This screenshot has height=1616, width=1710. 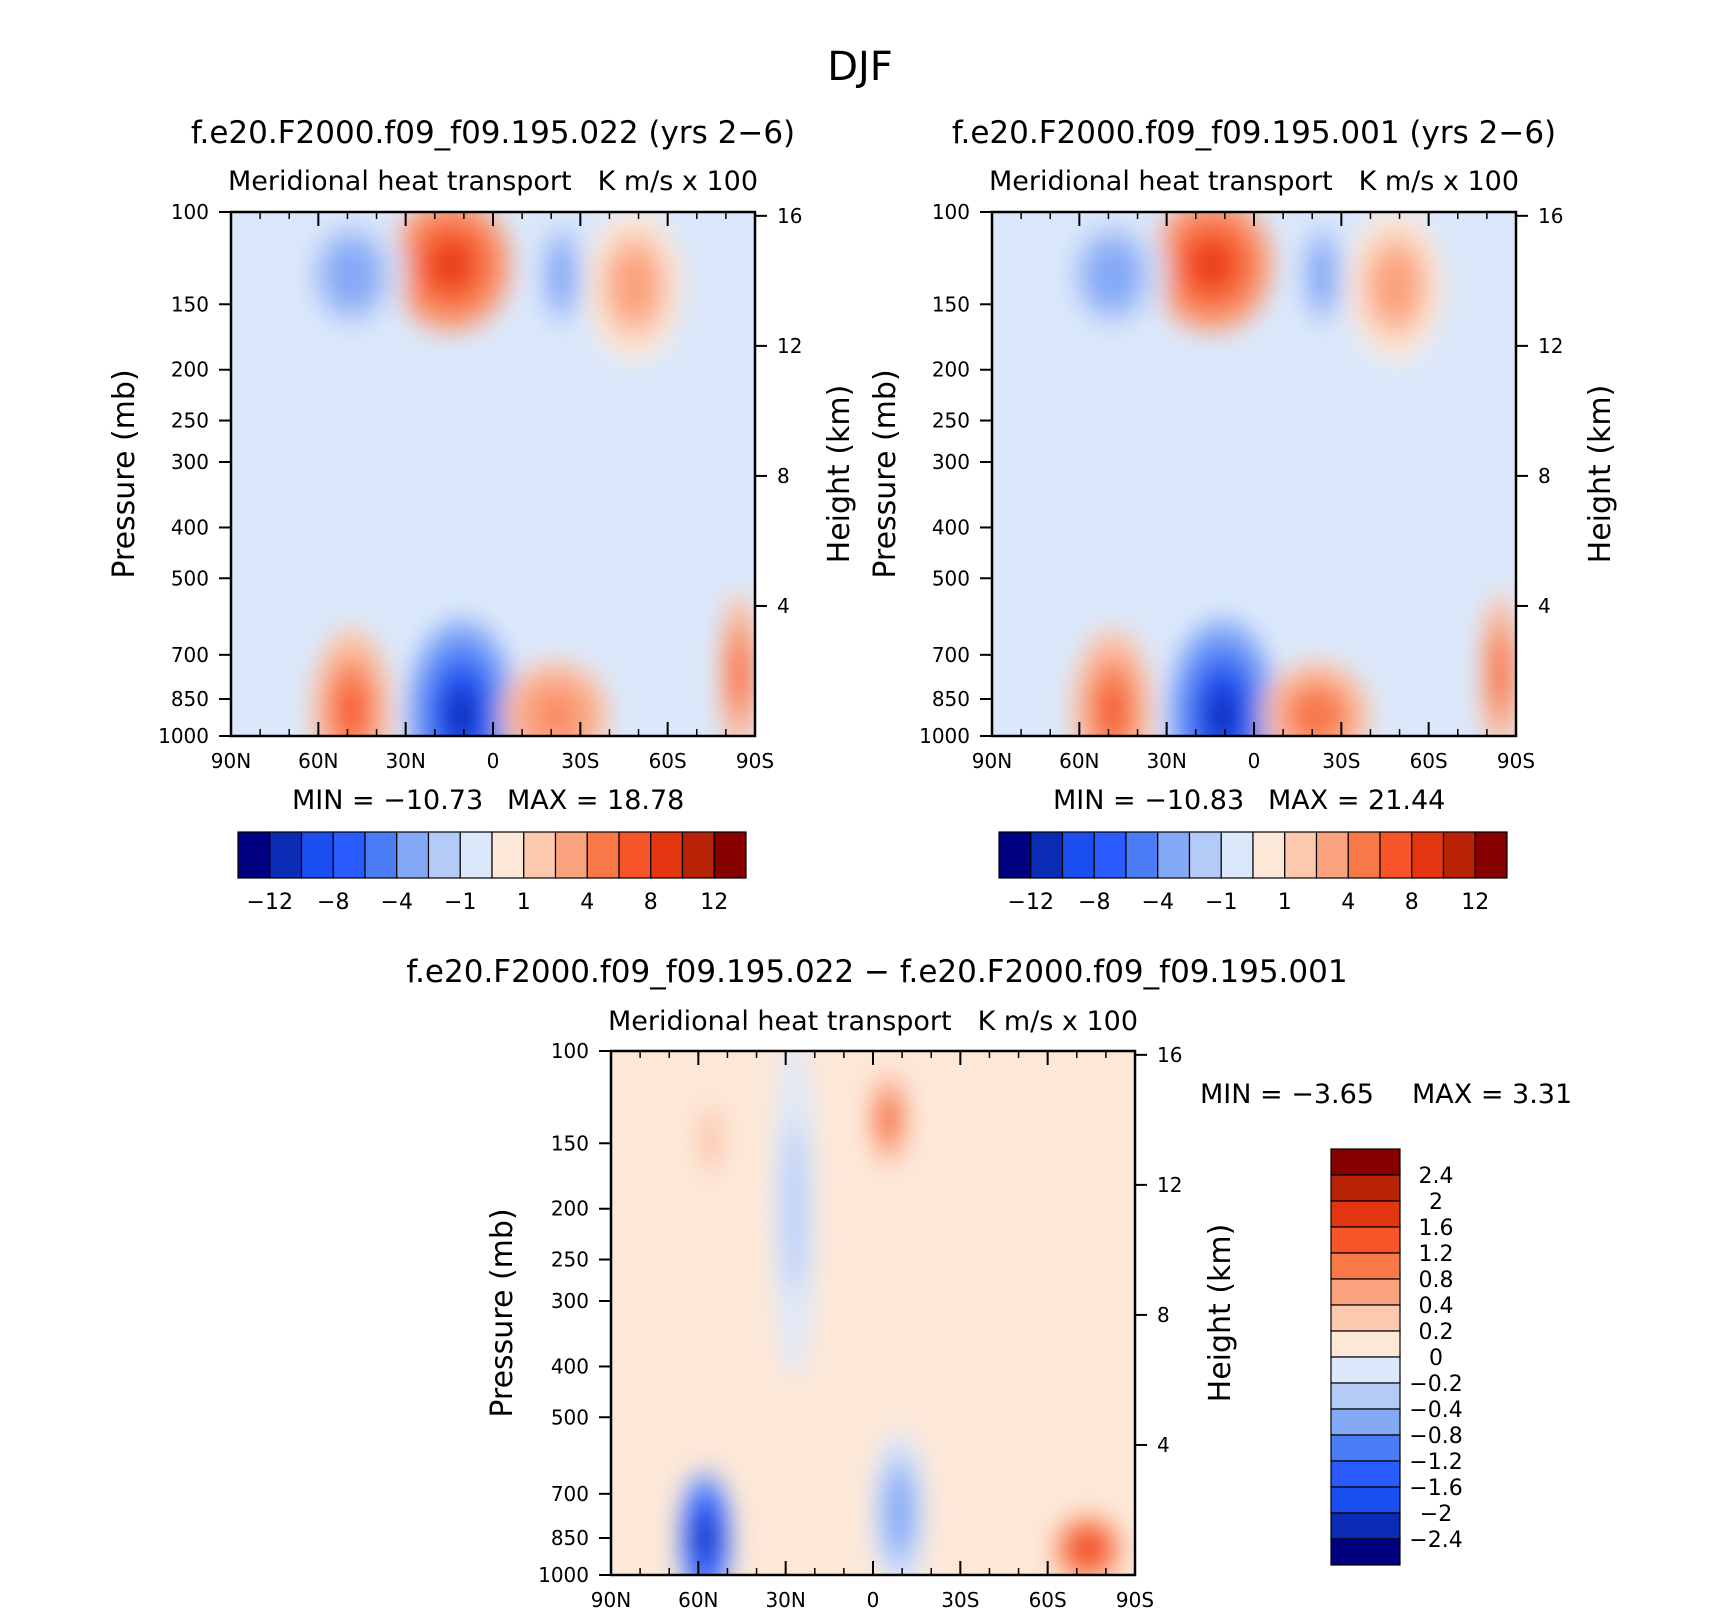 I want to click on y2-tick-label: 4, so click(x=1163, y=1445).